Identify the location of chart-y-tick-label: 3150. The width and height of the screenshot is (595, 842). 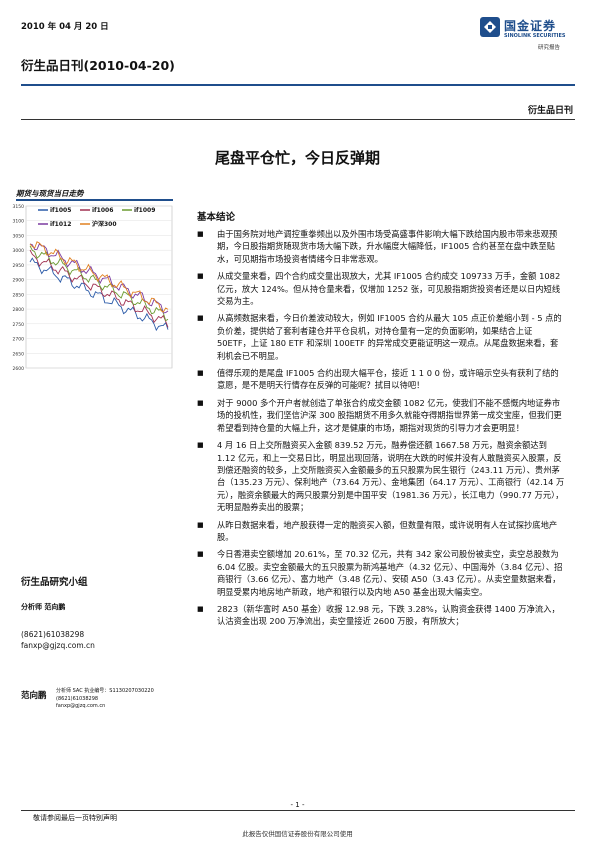
(19, 207).